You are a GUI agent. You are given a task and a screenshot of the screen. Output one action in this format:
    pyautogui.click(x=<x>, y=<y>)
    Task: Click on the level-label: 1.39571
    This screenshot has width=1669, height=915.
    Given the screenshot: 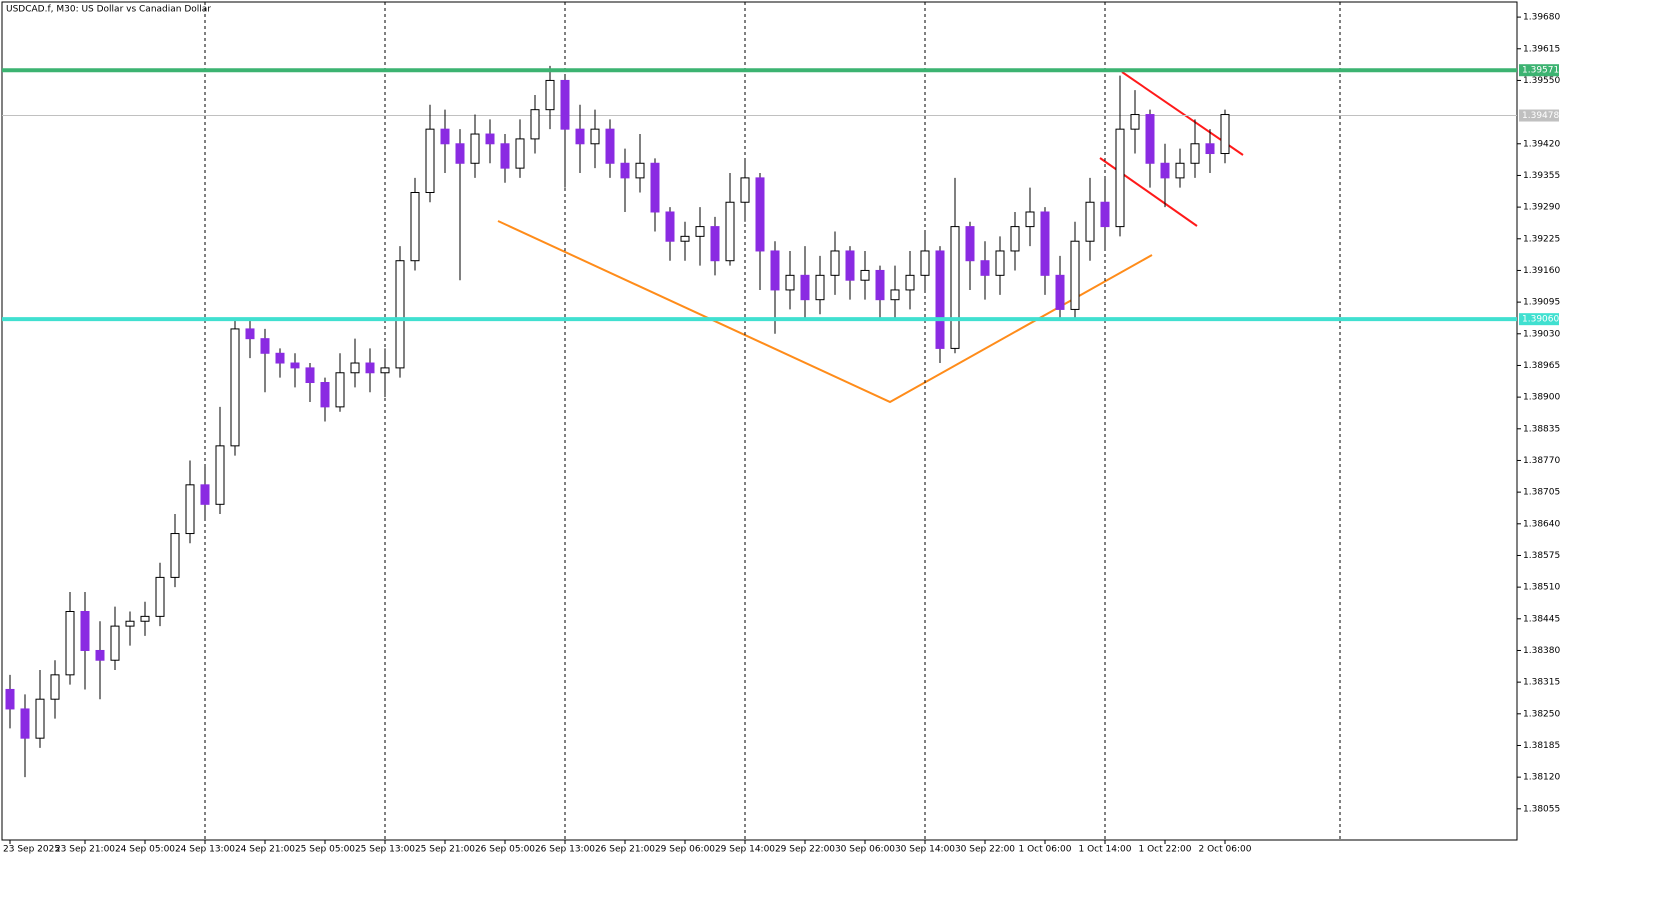 What is the action you would take?
    pyautogui.click(x=1540, y=71)
    